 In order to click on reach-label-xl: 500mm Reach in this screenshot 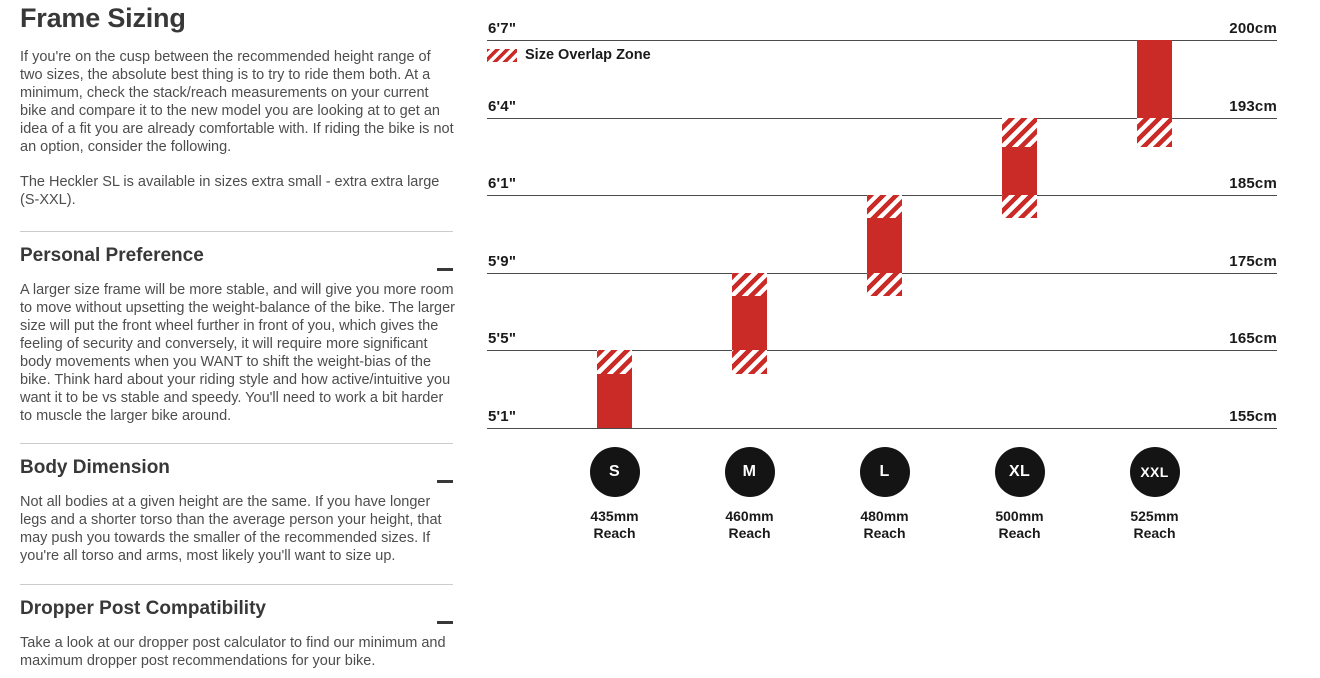, I will do `click(1020, 525)`.